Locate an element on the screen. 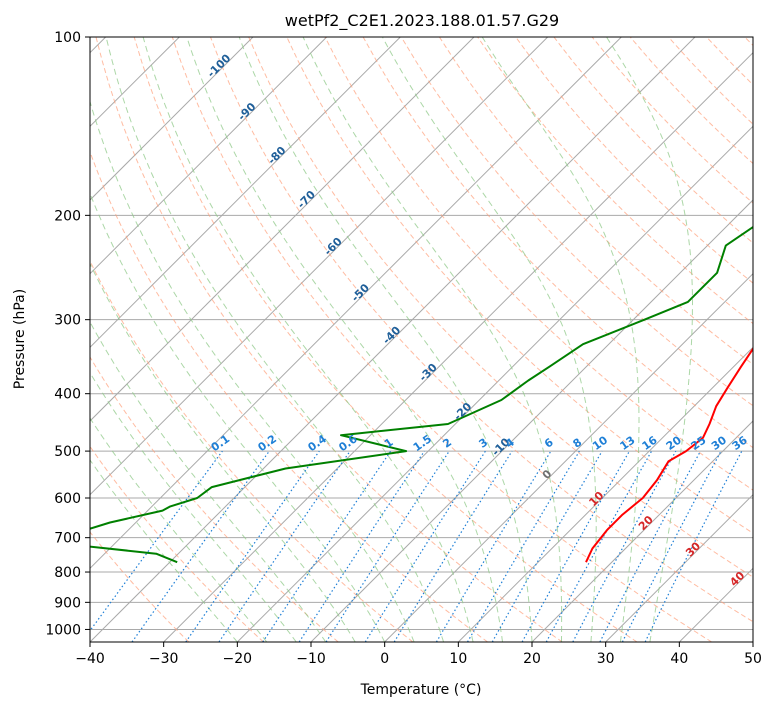 This screenshot has height=708, width=775. isotherm-label: -80 is located at coordinates (276, 155).